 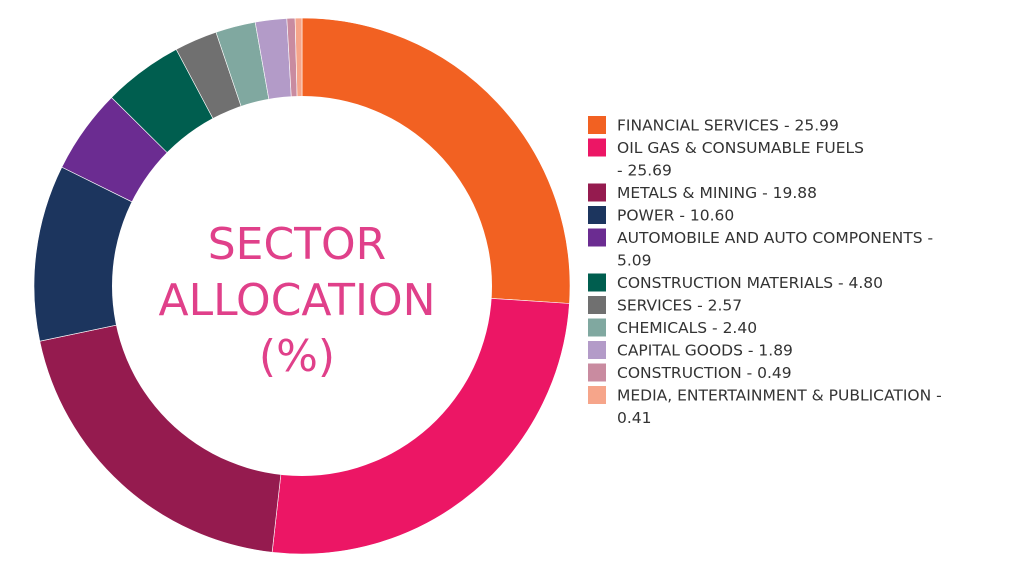 I want to click on legend-label-4-line-1: POWER - 10.60, so click(x=675, y=216).